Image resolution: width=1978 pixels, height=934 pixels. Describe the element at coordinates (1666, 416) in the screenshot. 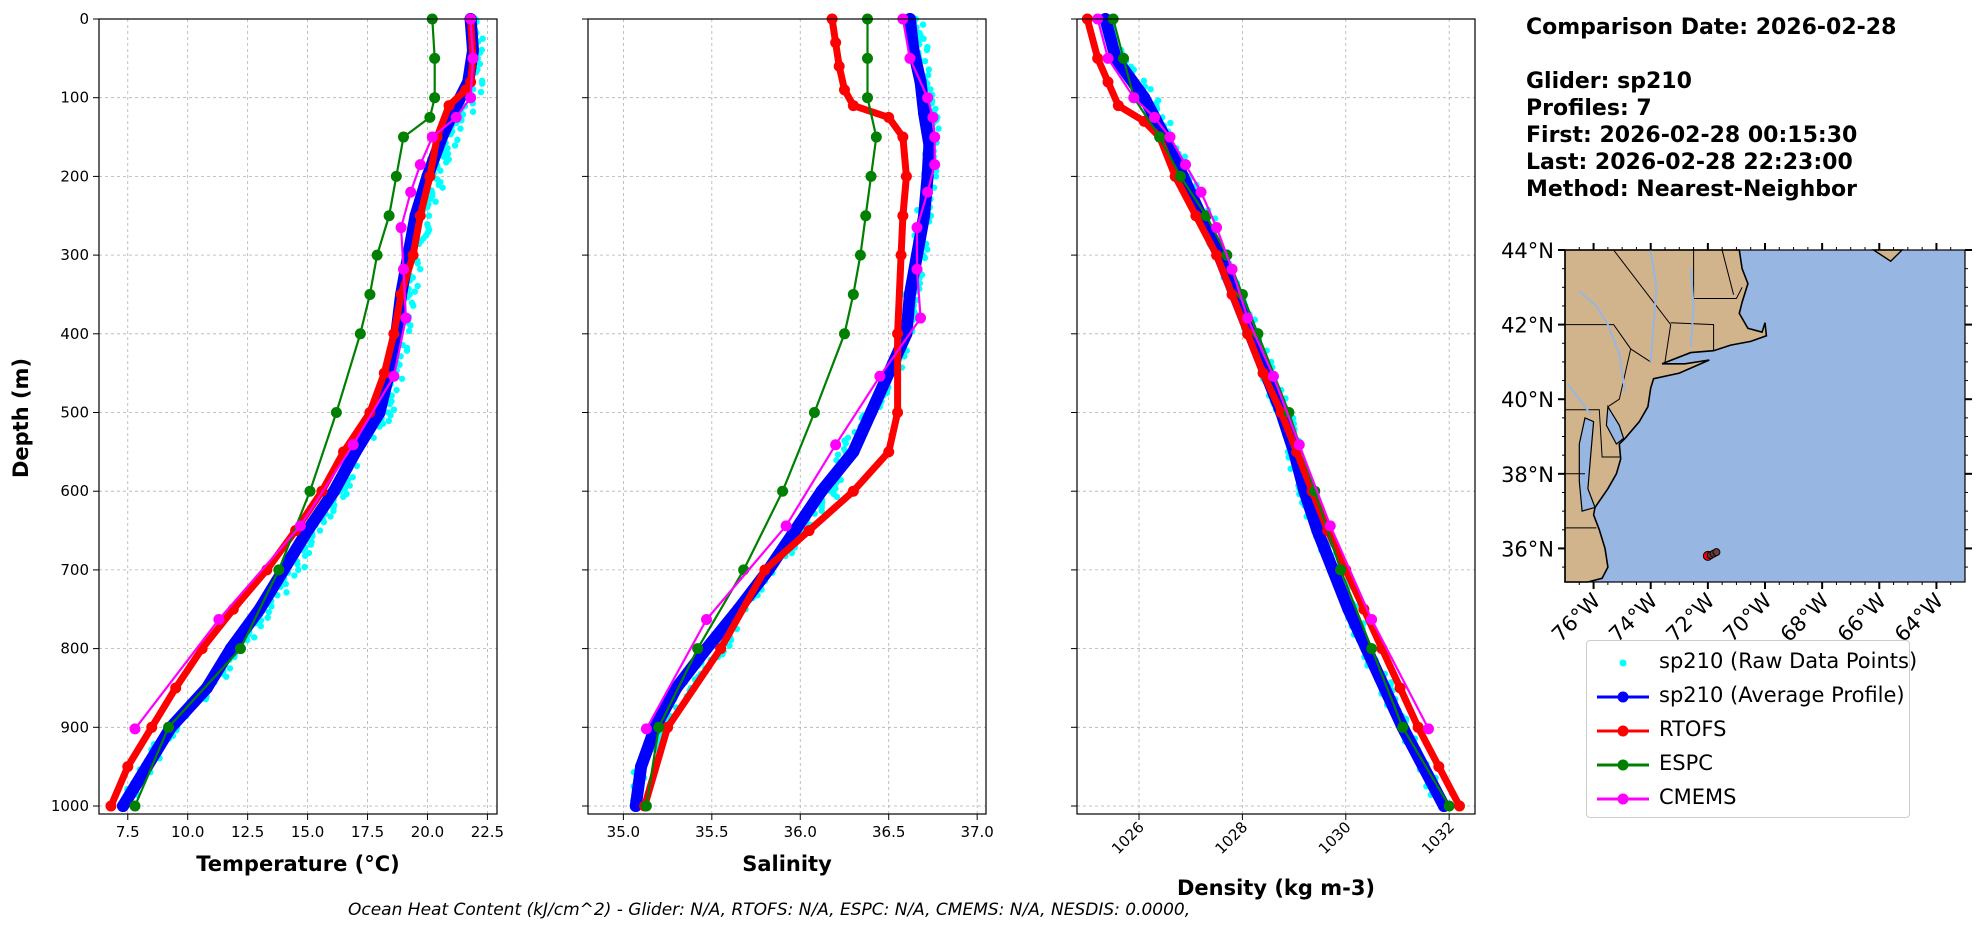

I see `map-land` at that location.